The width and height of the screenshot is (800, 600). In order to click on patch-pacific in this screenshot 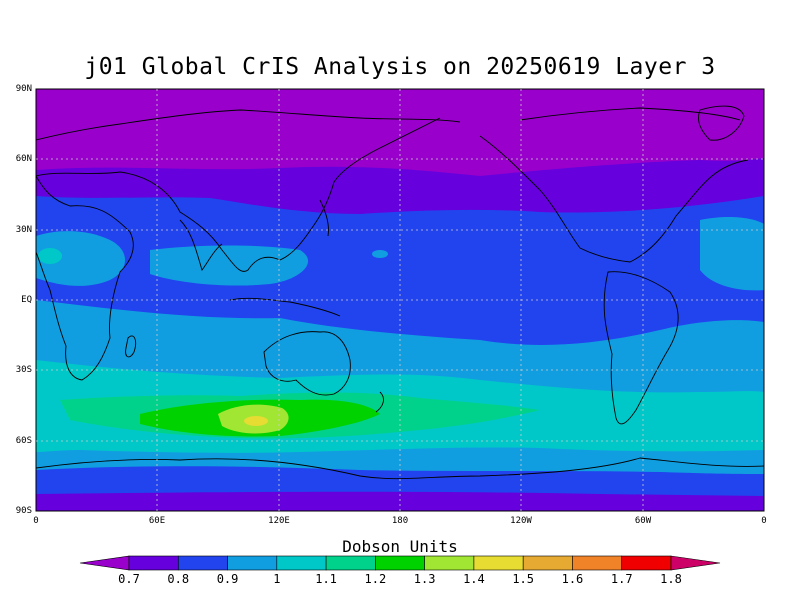, I will do `click(380, 254)`.